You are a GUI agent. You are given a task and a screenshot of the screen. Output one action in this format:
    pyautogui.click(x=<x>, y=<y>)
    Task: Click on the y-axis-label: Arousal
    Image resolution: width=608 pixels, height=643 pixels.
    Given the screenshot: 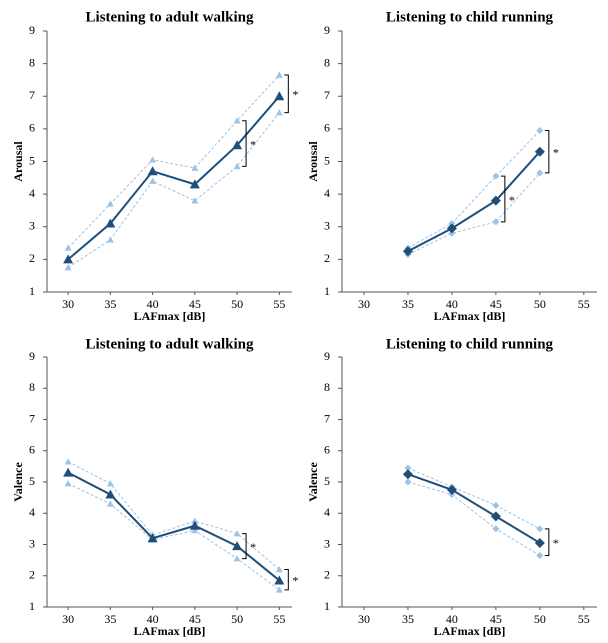 What is the action you would take?
    pyautogui.click(x=18, y=161)
    